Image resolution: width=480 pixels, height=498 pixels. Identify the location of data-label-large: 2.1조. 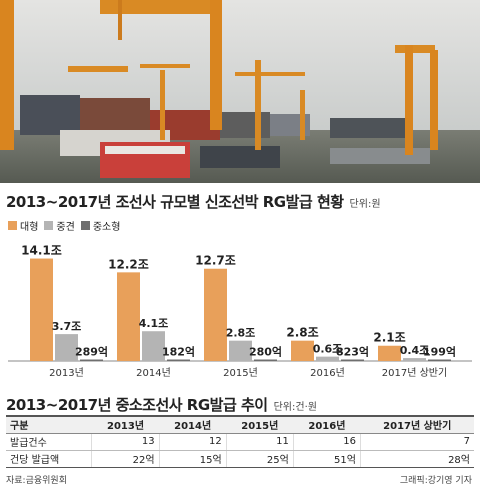
(389, 338).